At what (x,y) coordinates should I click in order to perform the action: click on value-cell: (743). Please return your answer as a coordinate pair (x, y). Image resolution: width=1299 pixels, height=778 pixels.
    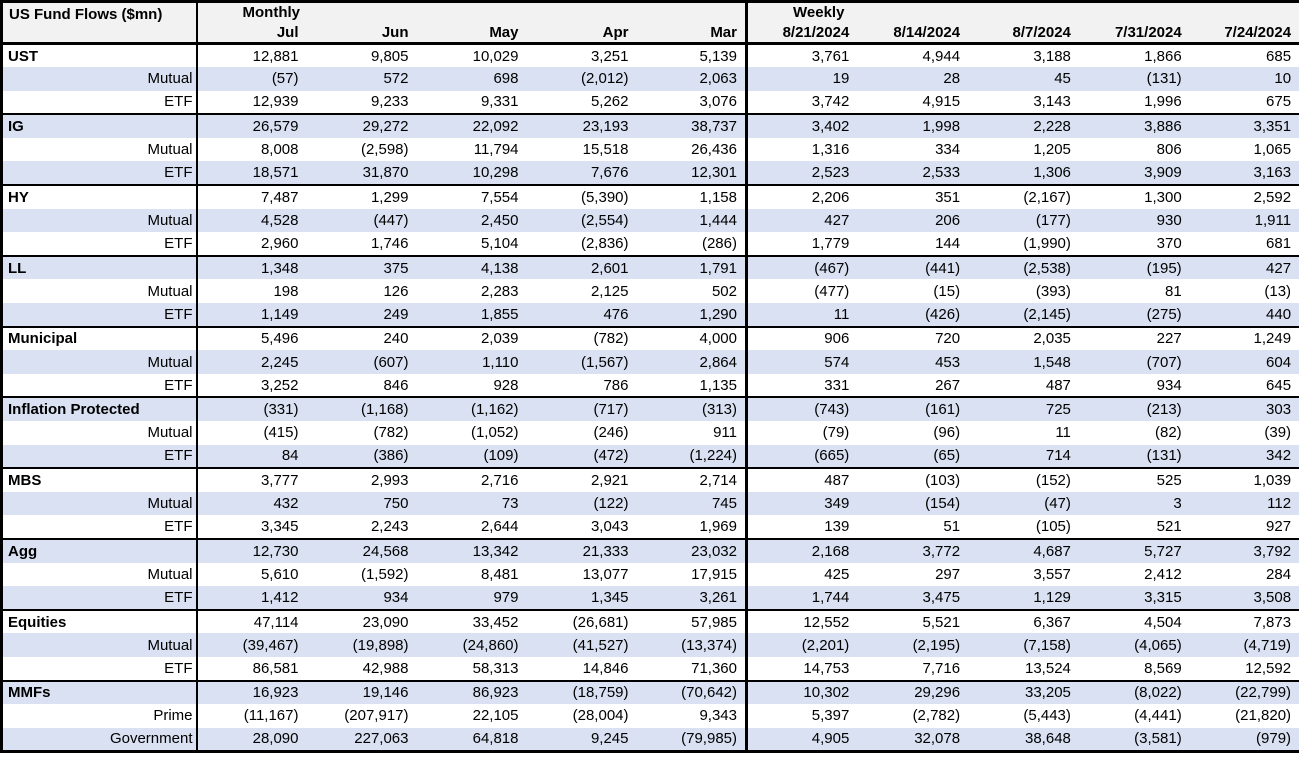
    Looking at the image, I should click on (801, 408).